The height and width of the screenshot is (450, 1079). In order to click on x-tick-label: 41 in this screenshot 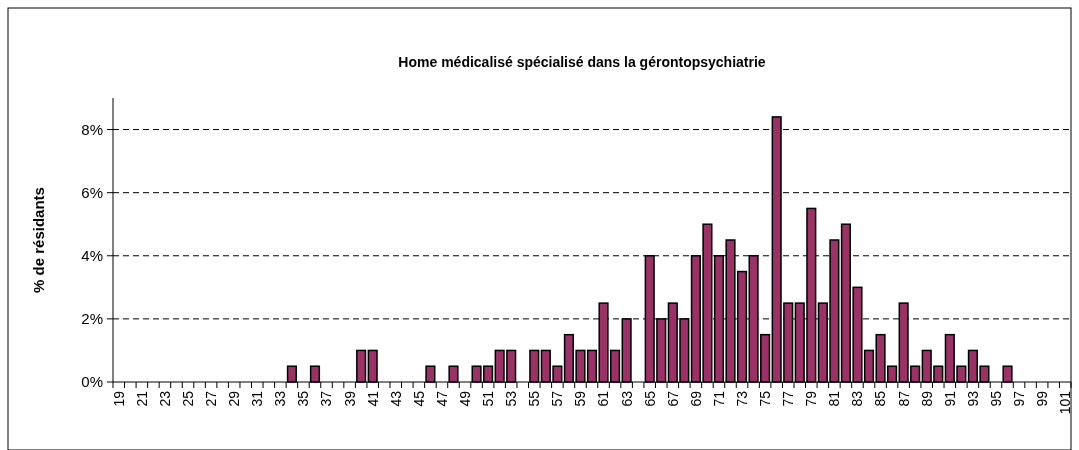, I will do `click(372, 398)`.